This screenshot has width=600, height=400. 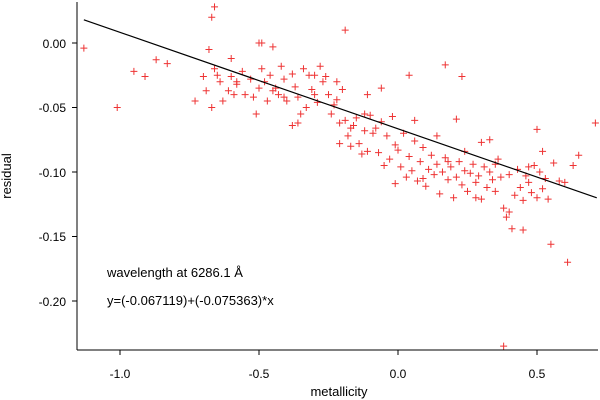 What do you see at coordinates (398, 374) in the screenshot?
I see `x-tick-label-2: 0.0` at bounding box center [398, 374].